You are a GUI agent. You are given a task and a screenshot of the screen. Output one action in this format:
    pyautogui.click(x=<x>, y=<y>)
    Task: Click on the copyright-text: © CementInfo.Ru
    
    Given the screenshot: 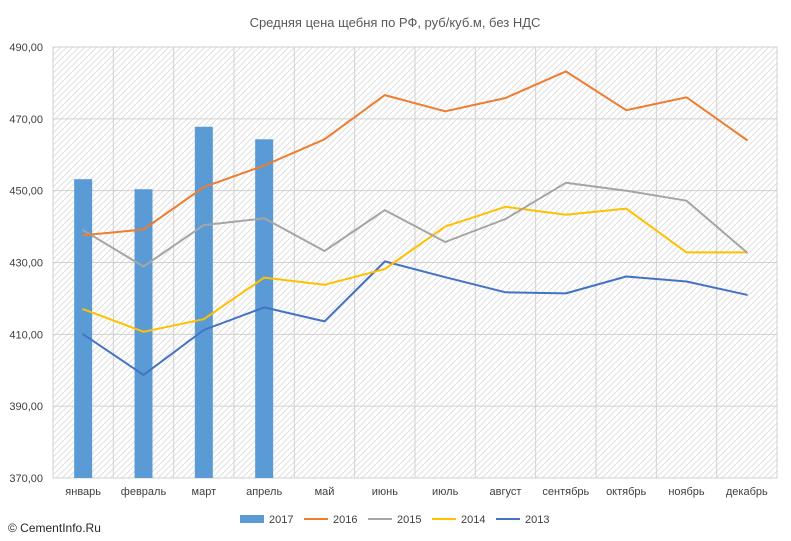 What is the action you would take?
    pyautogui.click(x=54, y=528)
    